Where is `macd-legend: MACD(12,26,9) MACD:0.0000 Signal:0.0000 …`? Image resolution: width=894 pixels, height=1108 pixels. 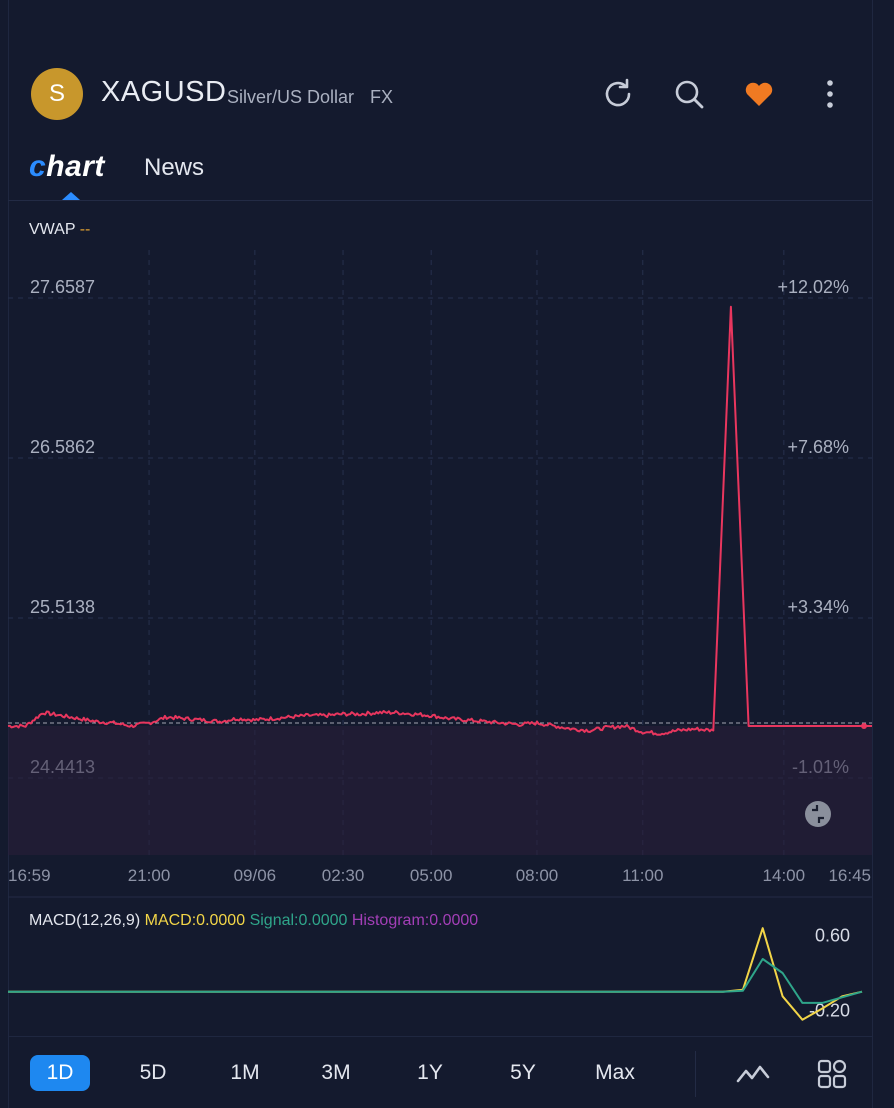 macd-legend: MACD(12,26,9) MACD:0.0000 Signal:0.0000 … is located at coordinates (253, 921).